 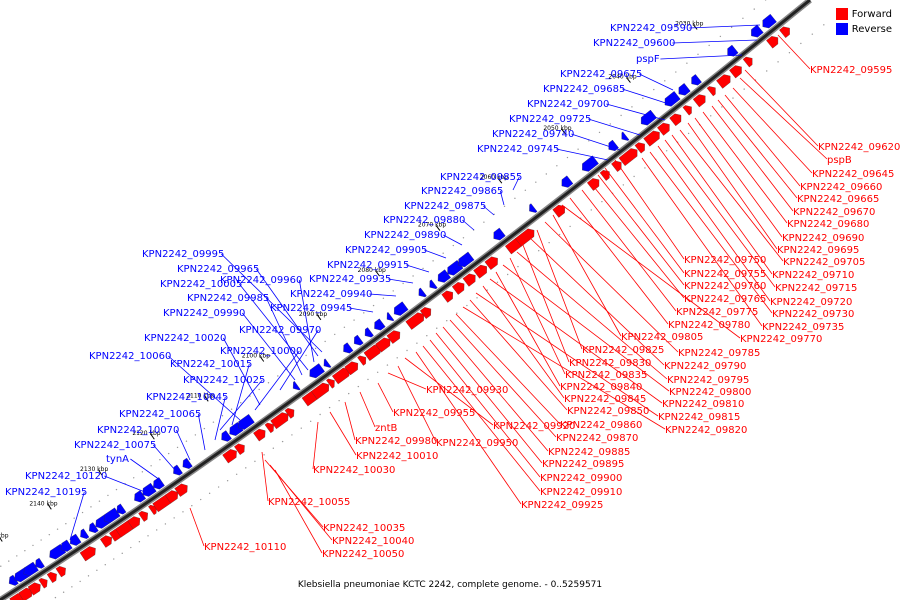 What do you see at coordinates (853, 174) in the screenshot?
I see `forward-gene-label: KPN2242_09645` at bounding box center [853, 174].